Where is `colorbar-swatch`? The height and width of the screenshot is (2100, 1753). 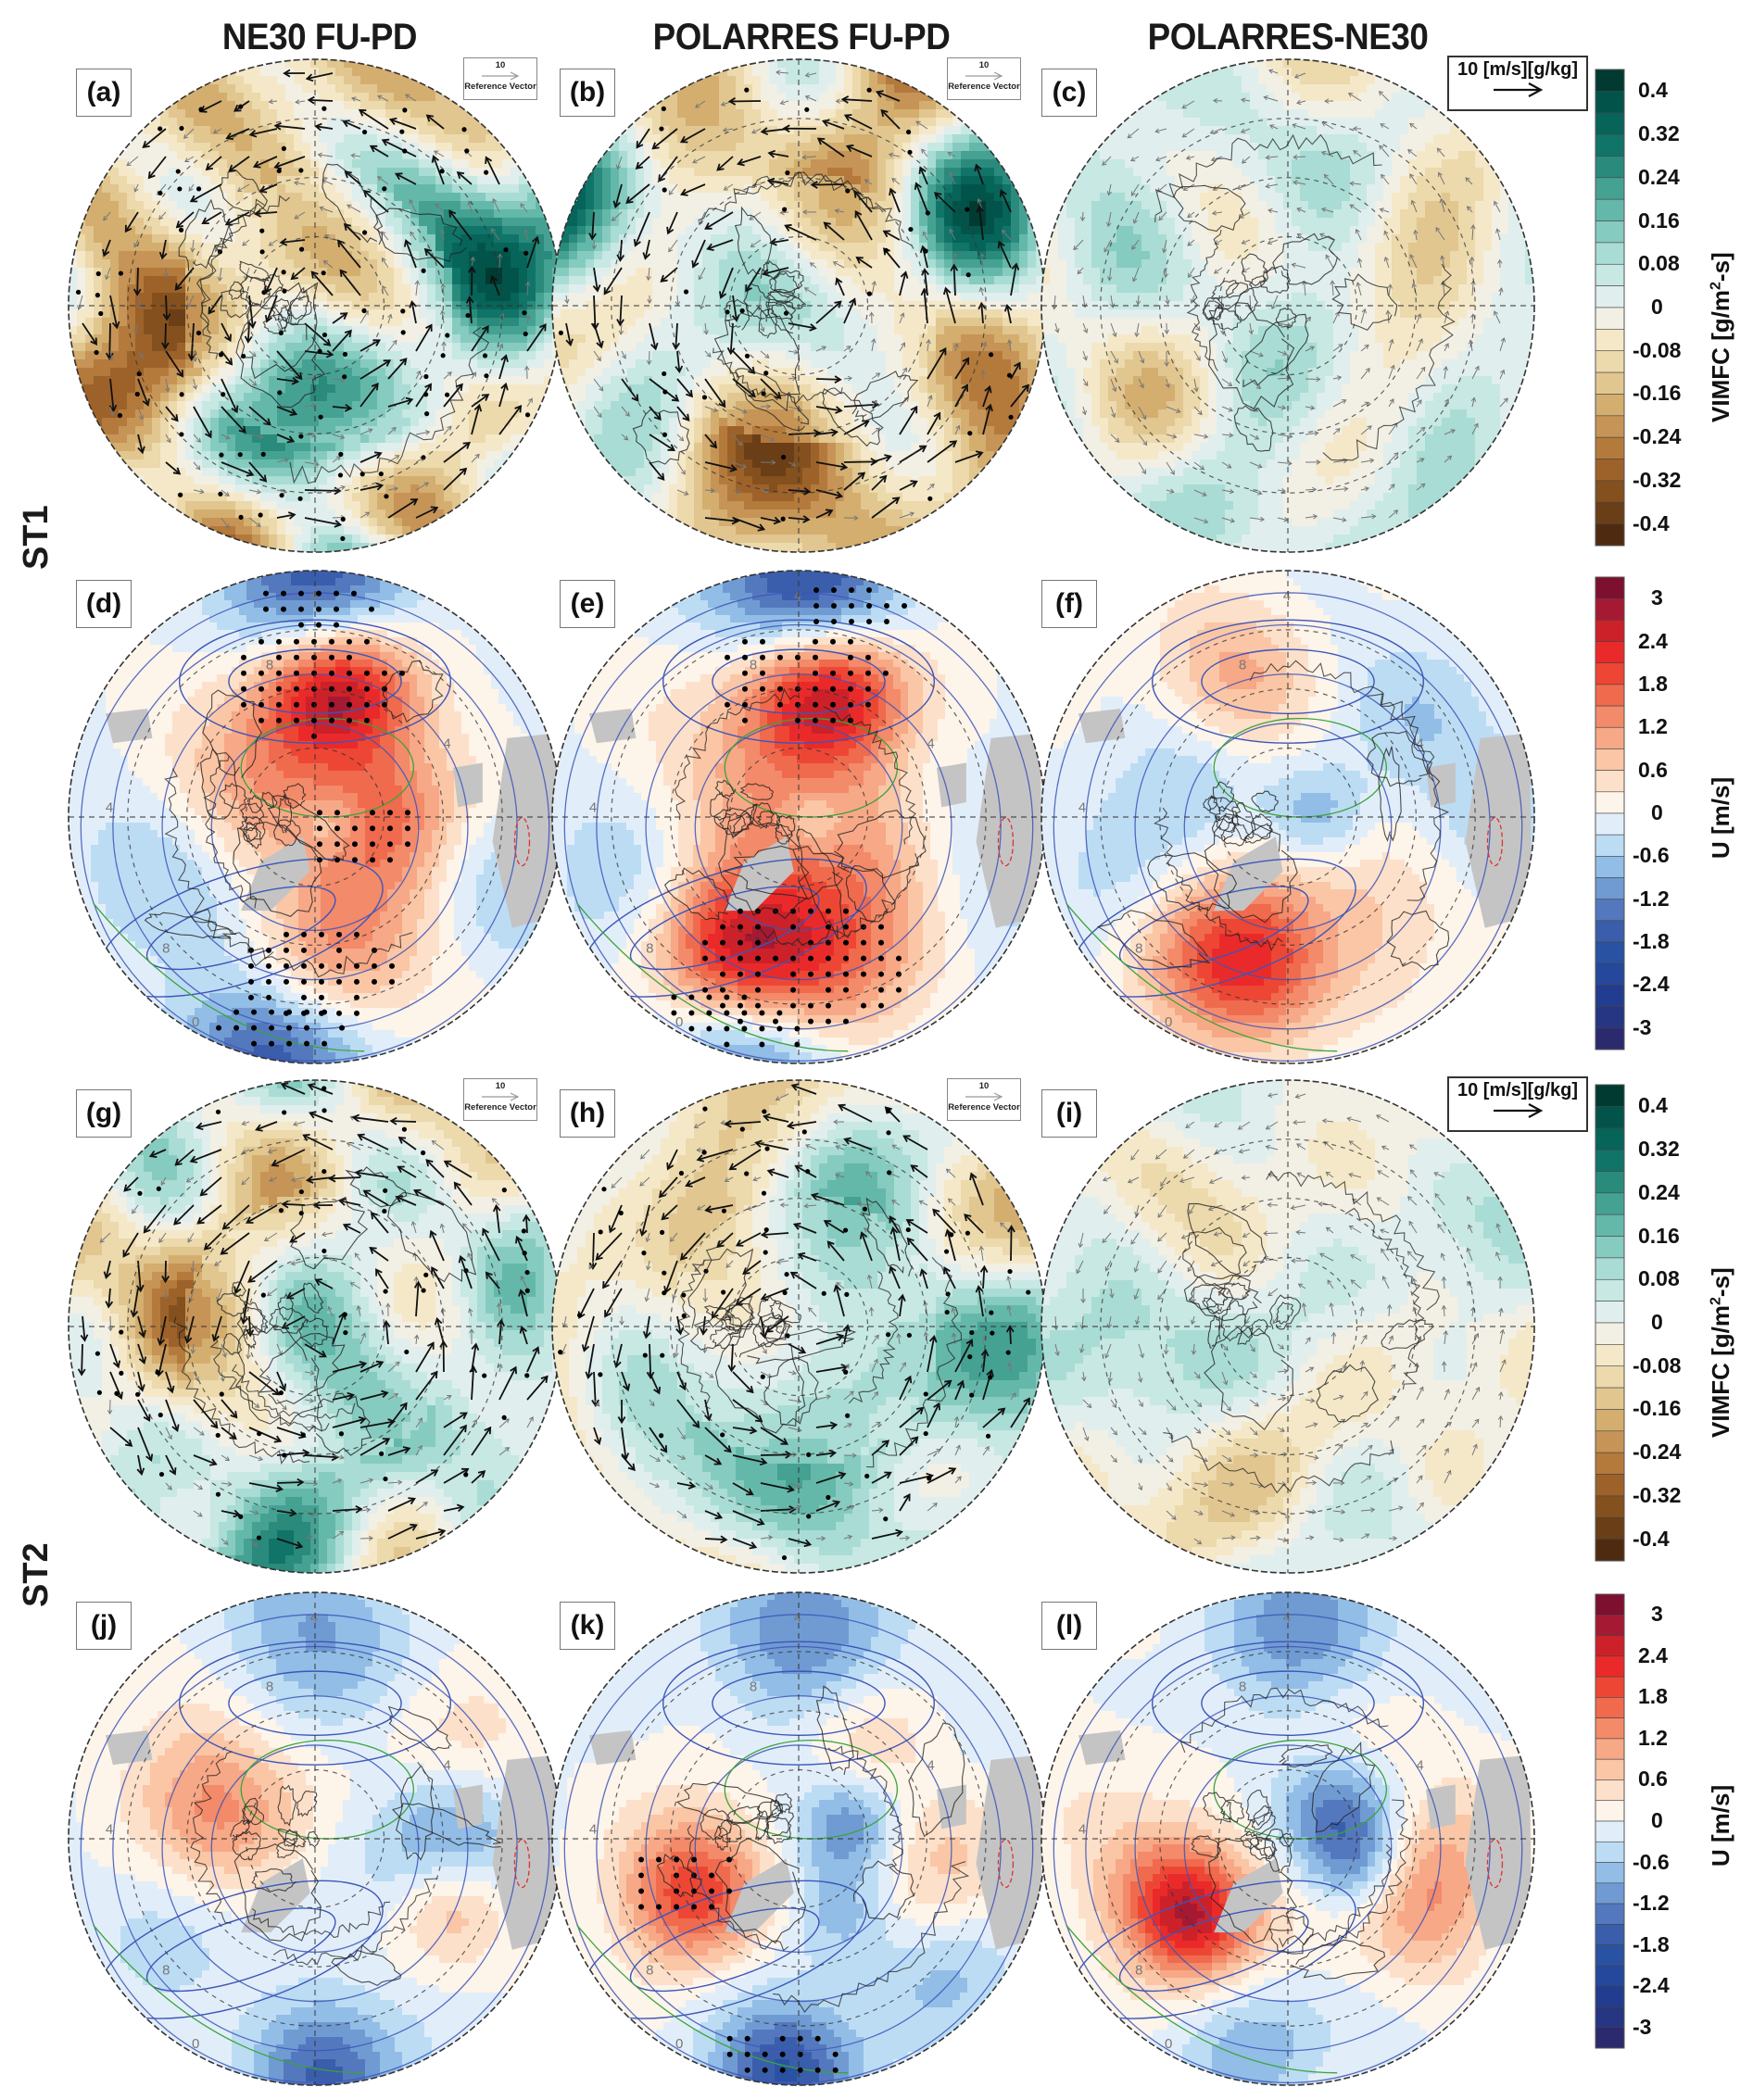
colorbar-swatch is located at coordinates (1610, 253).